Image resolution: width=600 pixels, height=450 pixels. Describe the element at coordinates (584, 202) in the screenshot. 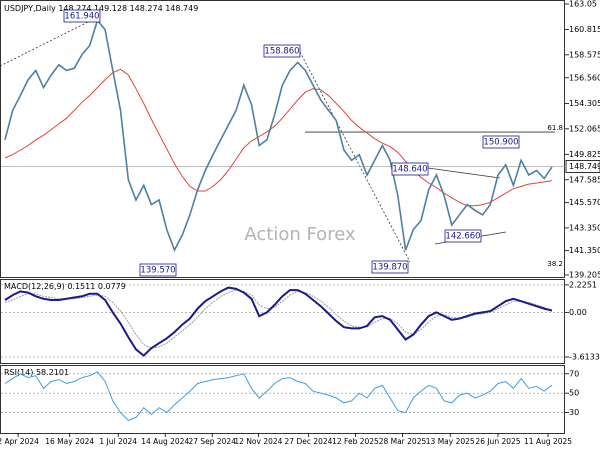

I see `y-tick-label: 145.570` at that location.